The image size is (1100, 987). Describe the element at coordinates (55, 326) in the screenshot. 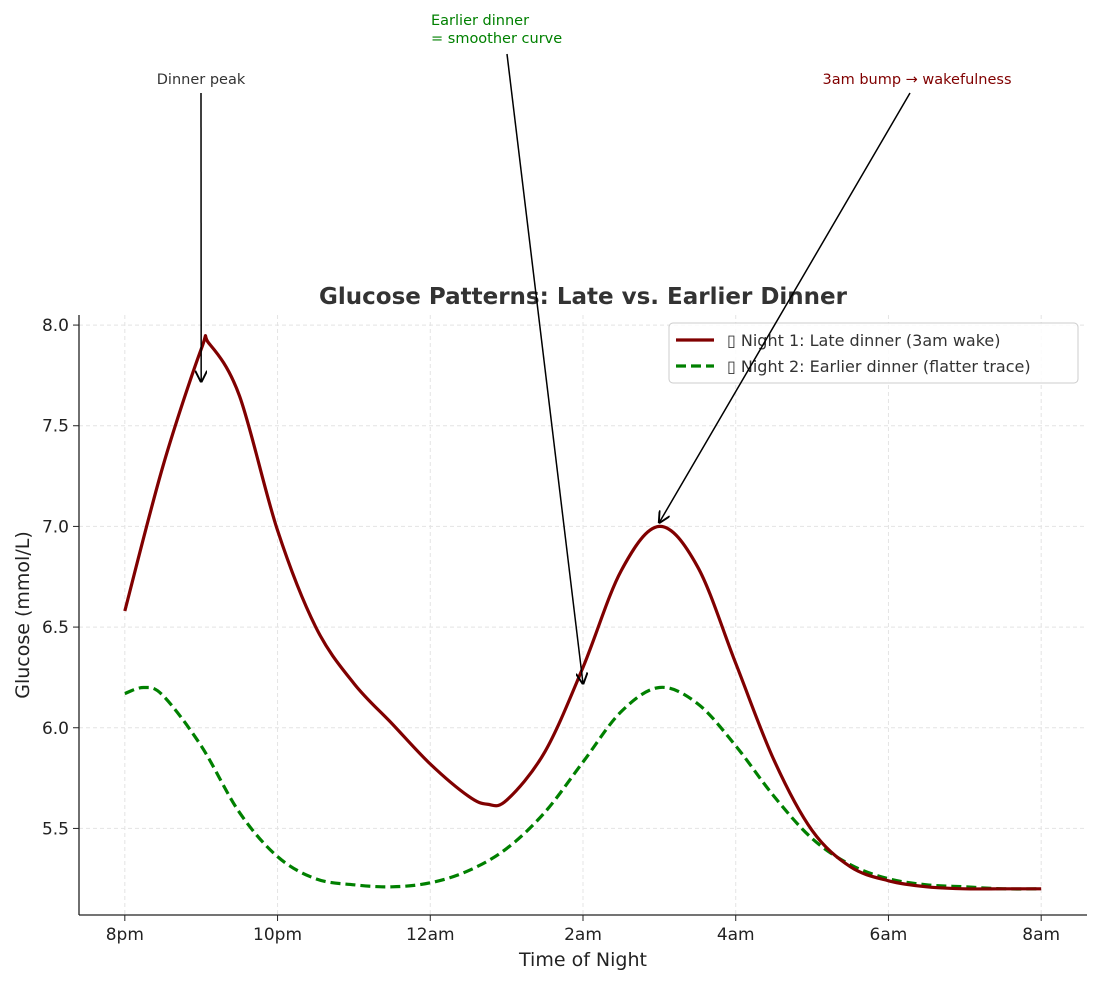

I see `y-tick-label: 8.0` at that location.